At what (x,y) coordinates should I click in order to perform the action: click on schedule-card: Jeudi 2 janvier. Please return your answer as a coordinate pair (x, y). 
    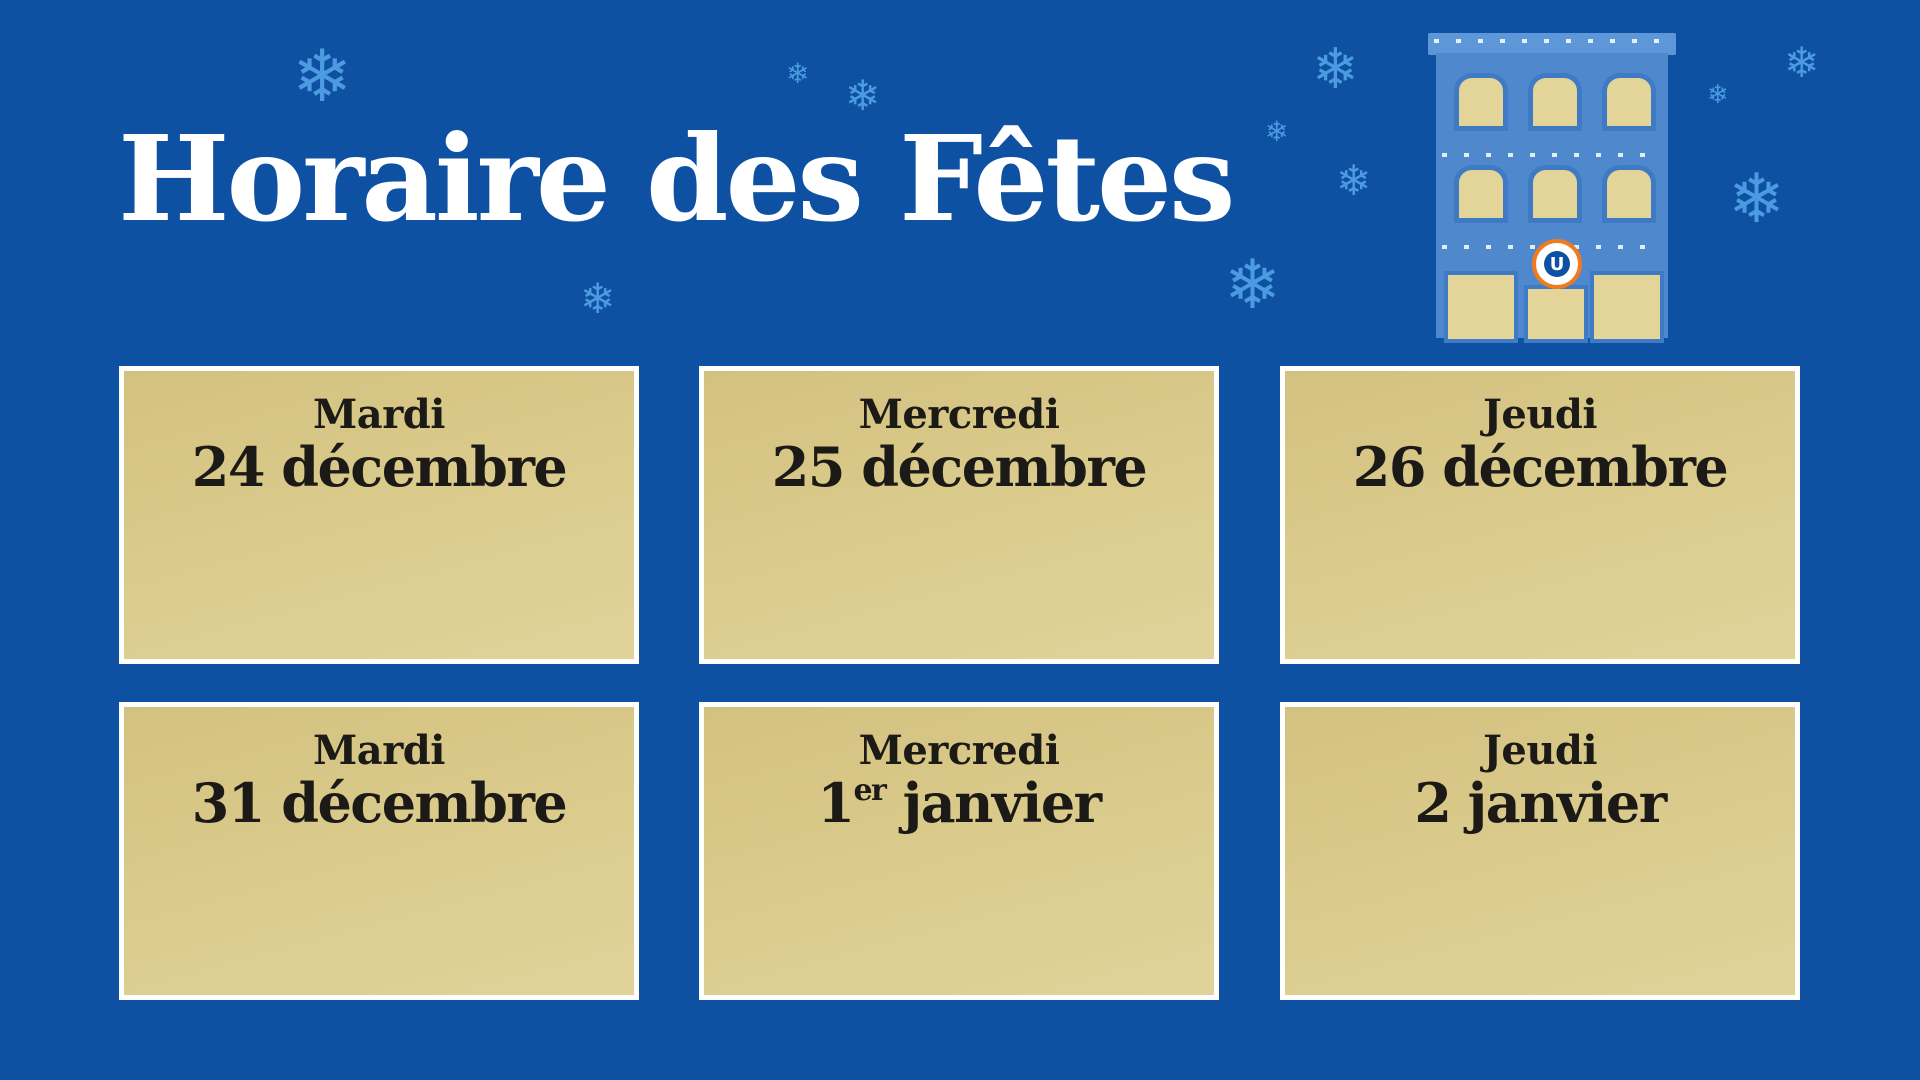
    Looking at the image, I should click on (1540, 851).